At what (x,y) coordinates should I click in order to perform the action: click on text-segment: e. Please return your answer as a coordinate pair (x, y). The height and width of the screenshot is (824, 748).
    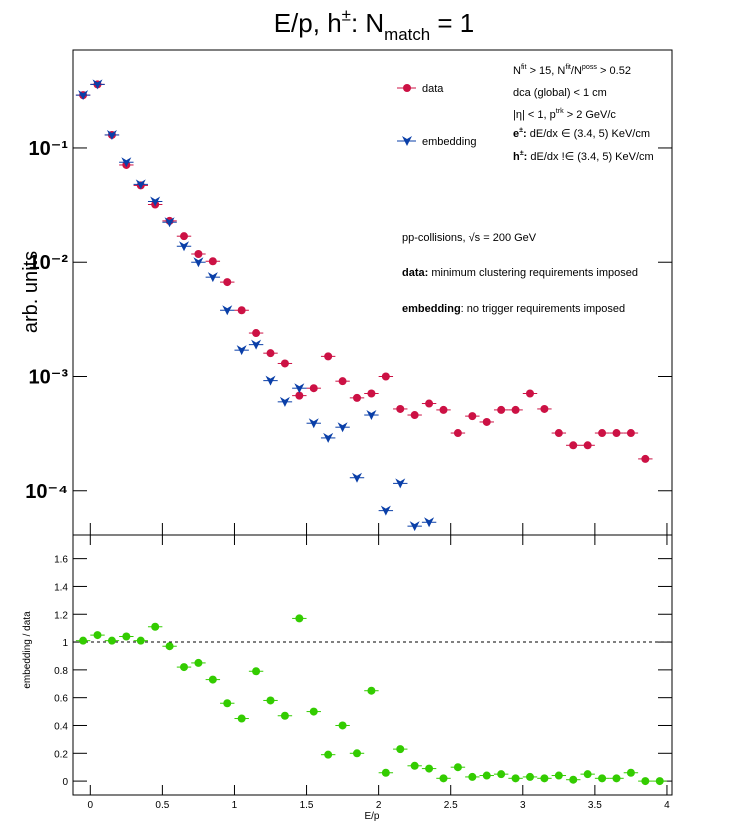
    Looking at the image, I should click on (516, 134).